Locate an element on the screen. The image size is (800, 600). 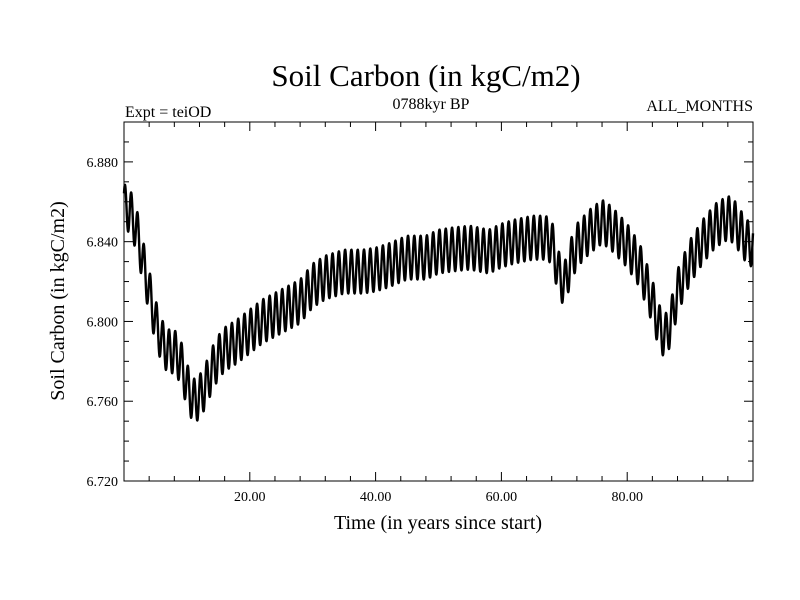
chart-title: Soil Carbon (in kgC/m2) is located at coordinates (425, 75).